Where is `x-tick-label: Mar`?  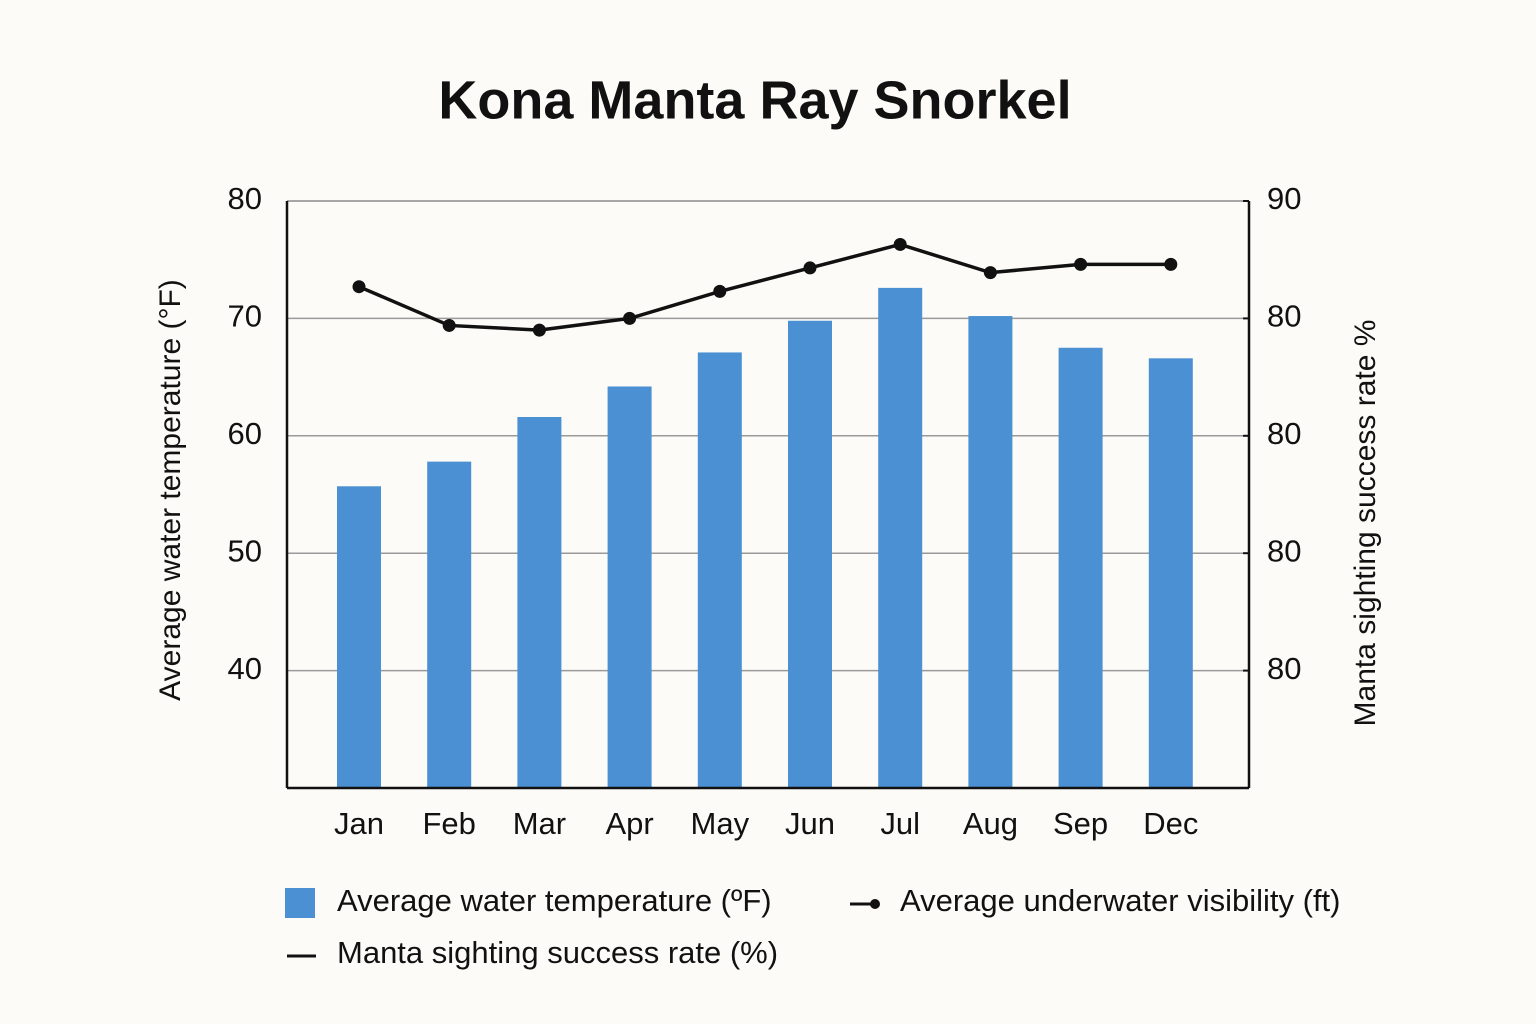 x-tick-label: Mar is located at coordinates (539, 823).